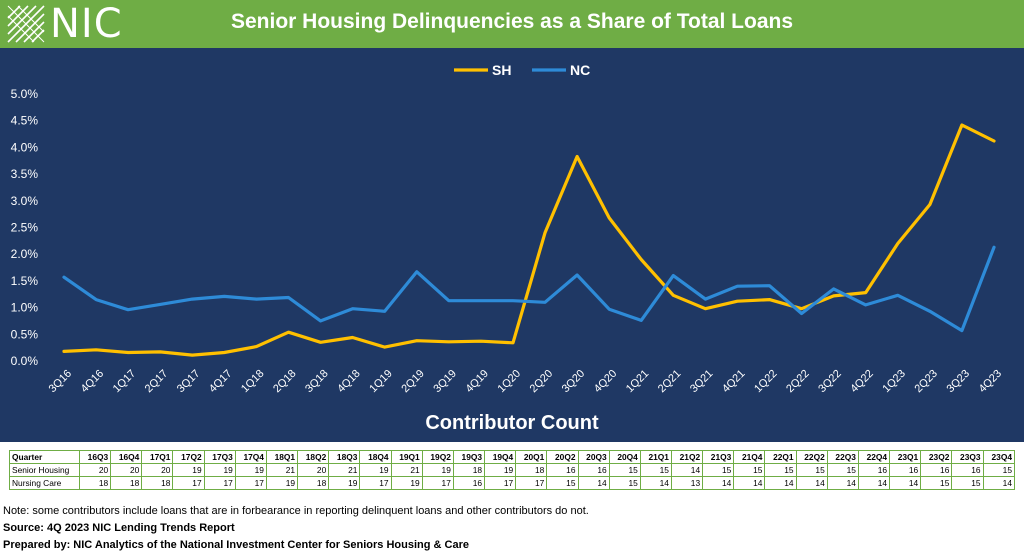 The height and width of the screenshot is (556, 1024). What do you see at coordinates (967, 457) in the screenshot?
I see `table-cell: 23Q3` at bounding box center [967, 457].